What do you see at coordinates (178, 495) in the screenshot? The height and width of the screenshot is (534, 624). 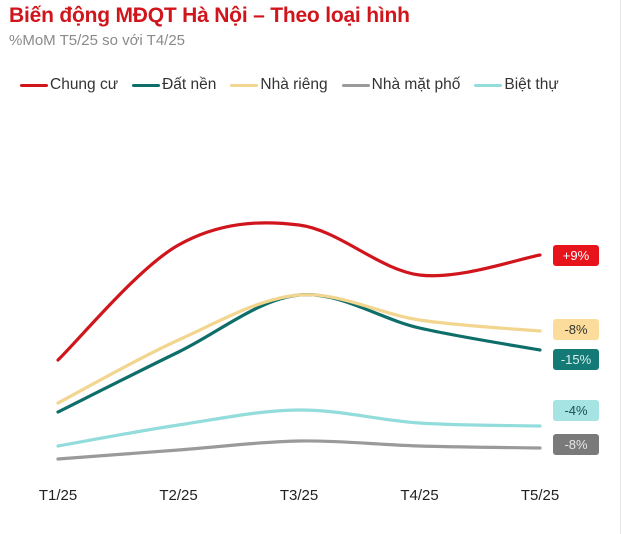 I see `x-tick-label: T2/25` at bounding box center [178, 495].